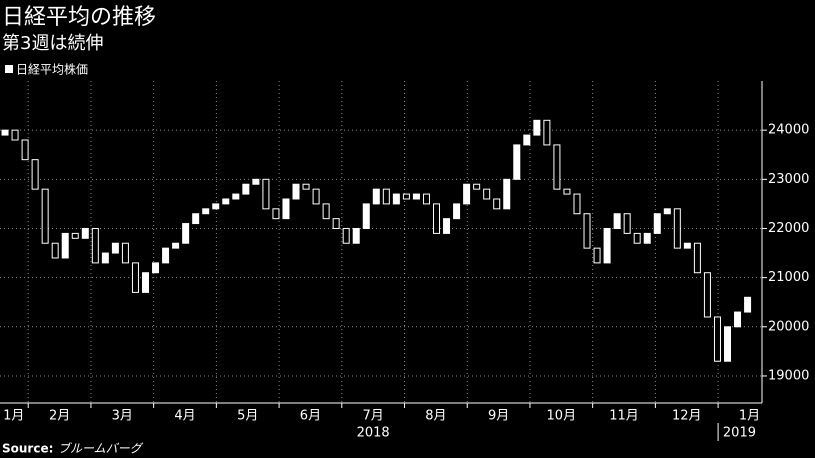 This screenshot has width=815, height=458. Describe the element at coordinates (79, 17) in the screenshot. I see `chart-title: 日経平均の推移` at that location.